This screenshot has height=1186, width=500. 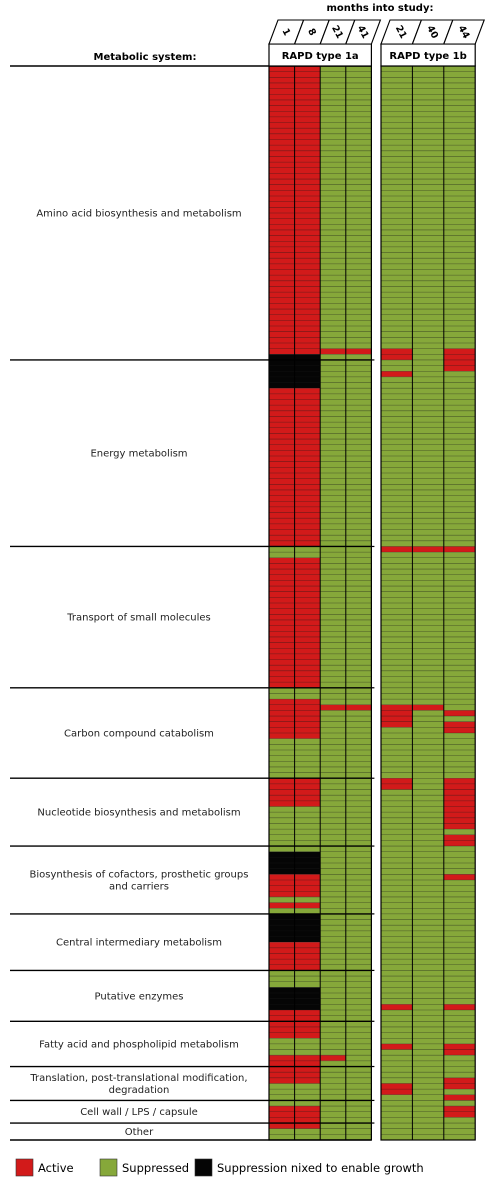 What do you see at coordinates (311, 32) in the screenshot?
I see `month-tick-label: 8` at bounding box center [311, 32].